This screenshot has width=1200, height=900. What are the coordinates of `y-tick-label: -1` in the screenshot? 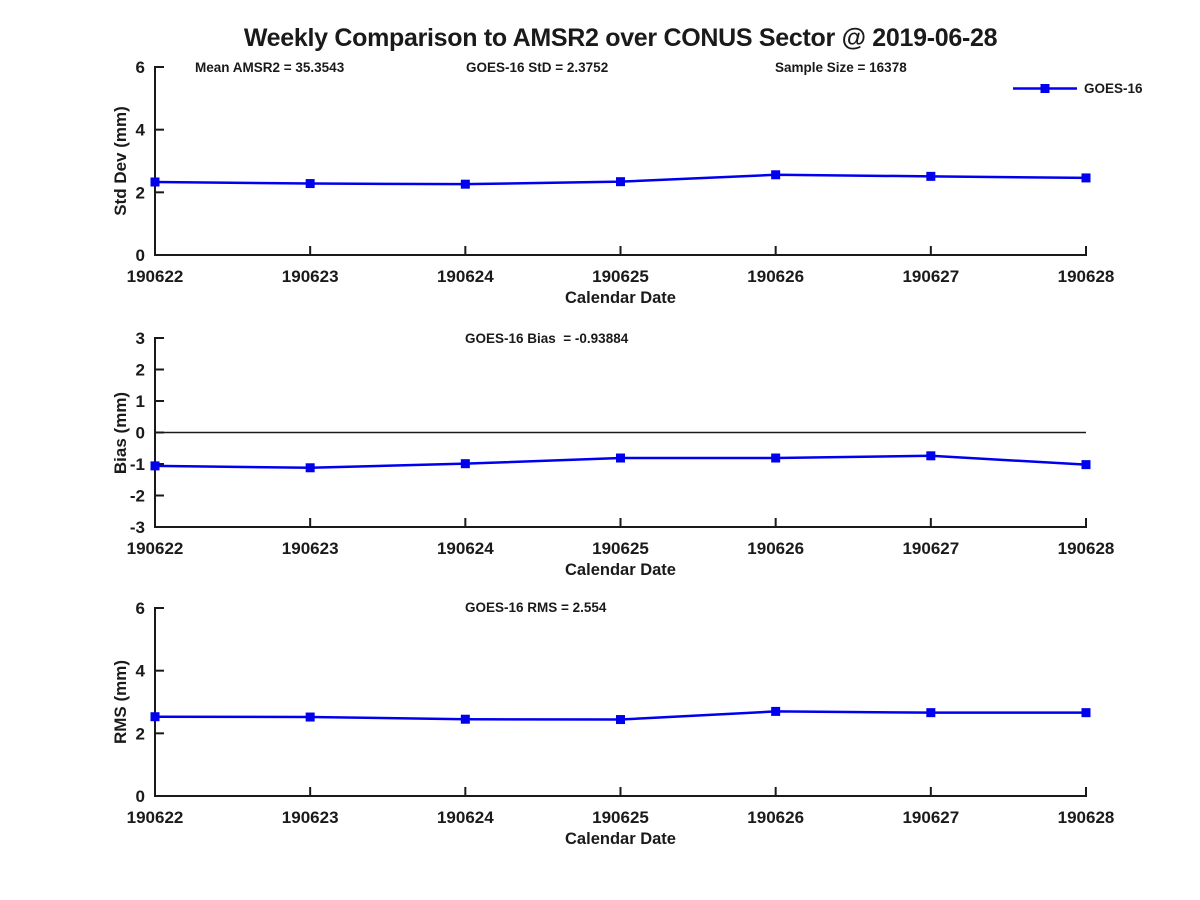 It's located at (137, 464).